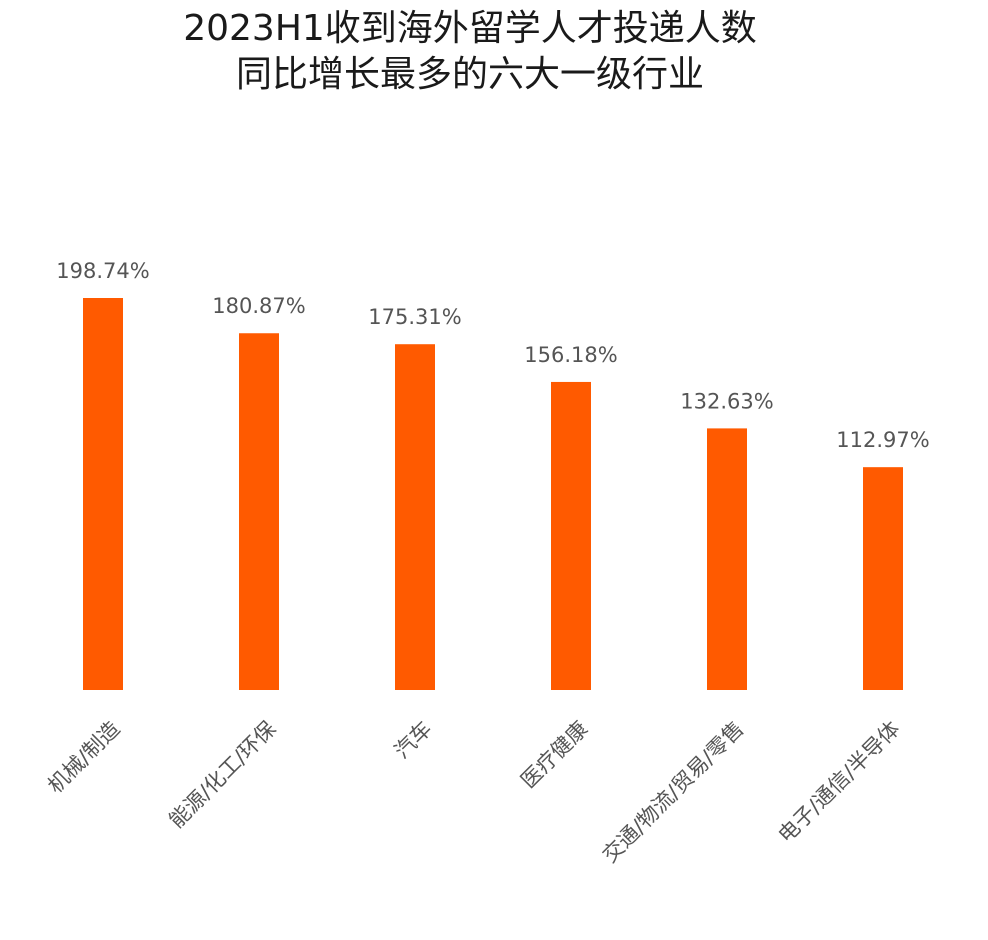 Image resolution: width=988 pixels, height=940 pixels. I want to click on value-label-4: 156.18%, so click(570, 355).